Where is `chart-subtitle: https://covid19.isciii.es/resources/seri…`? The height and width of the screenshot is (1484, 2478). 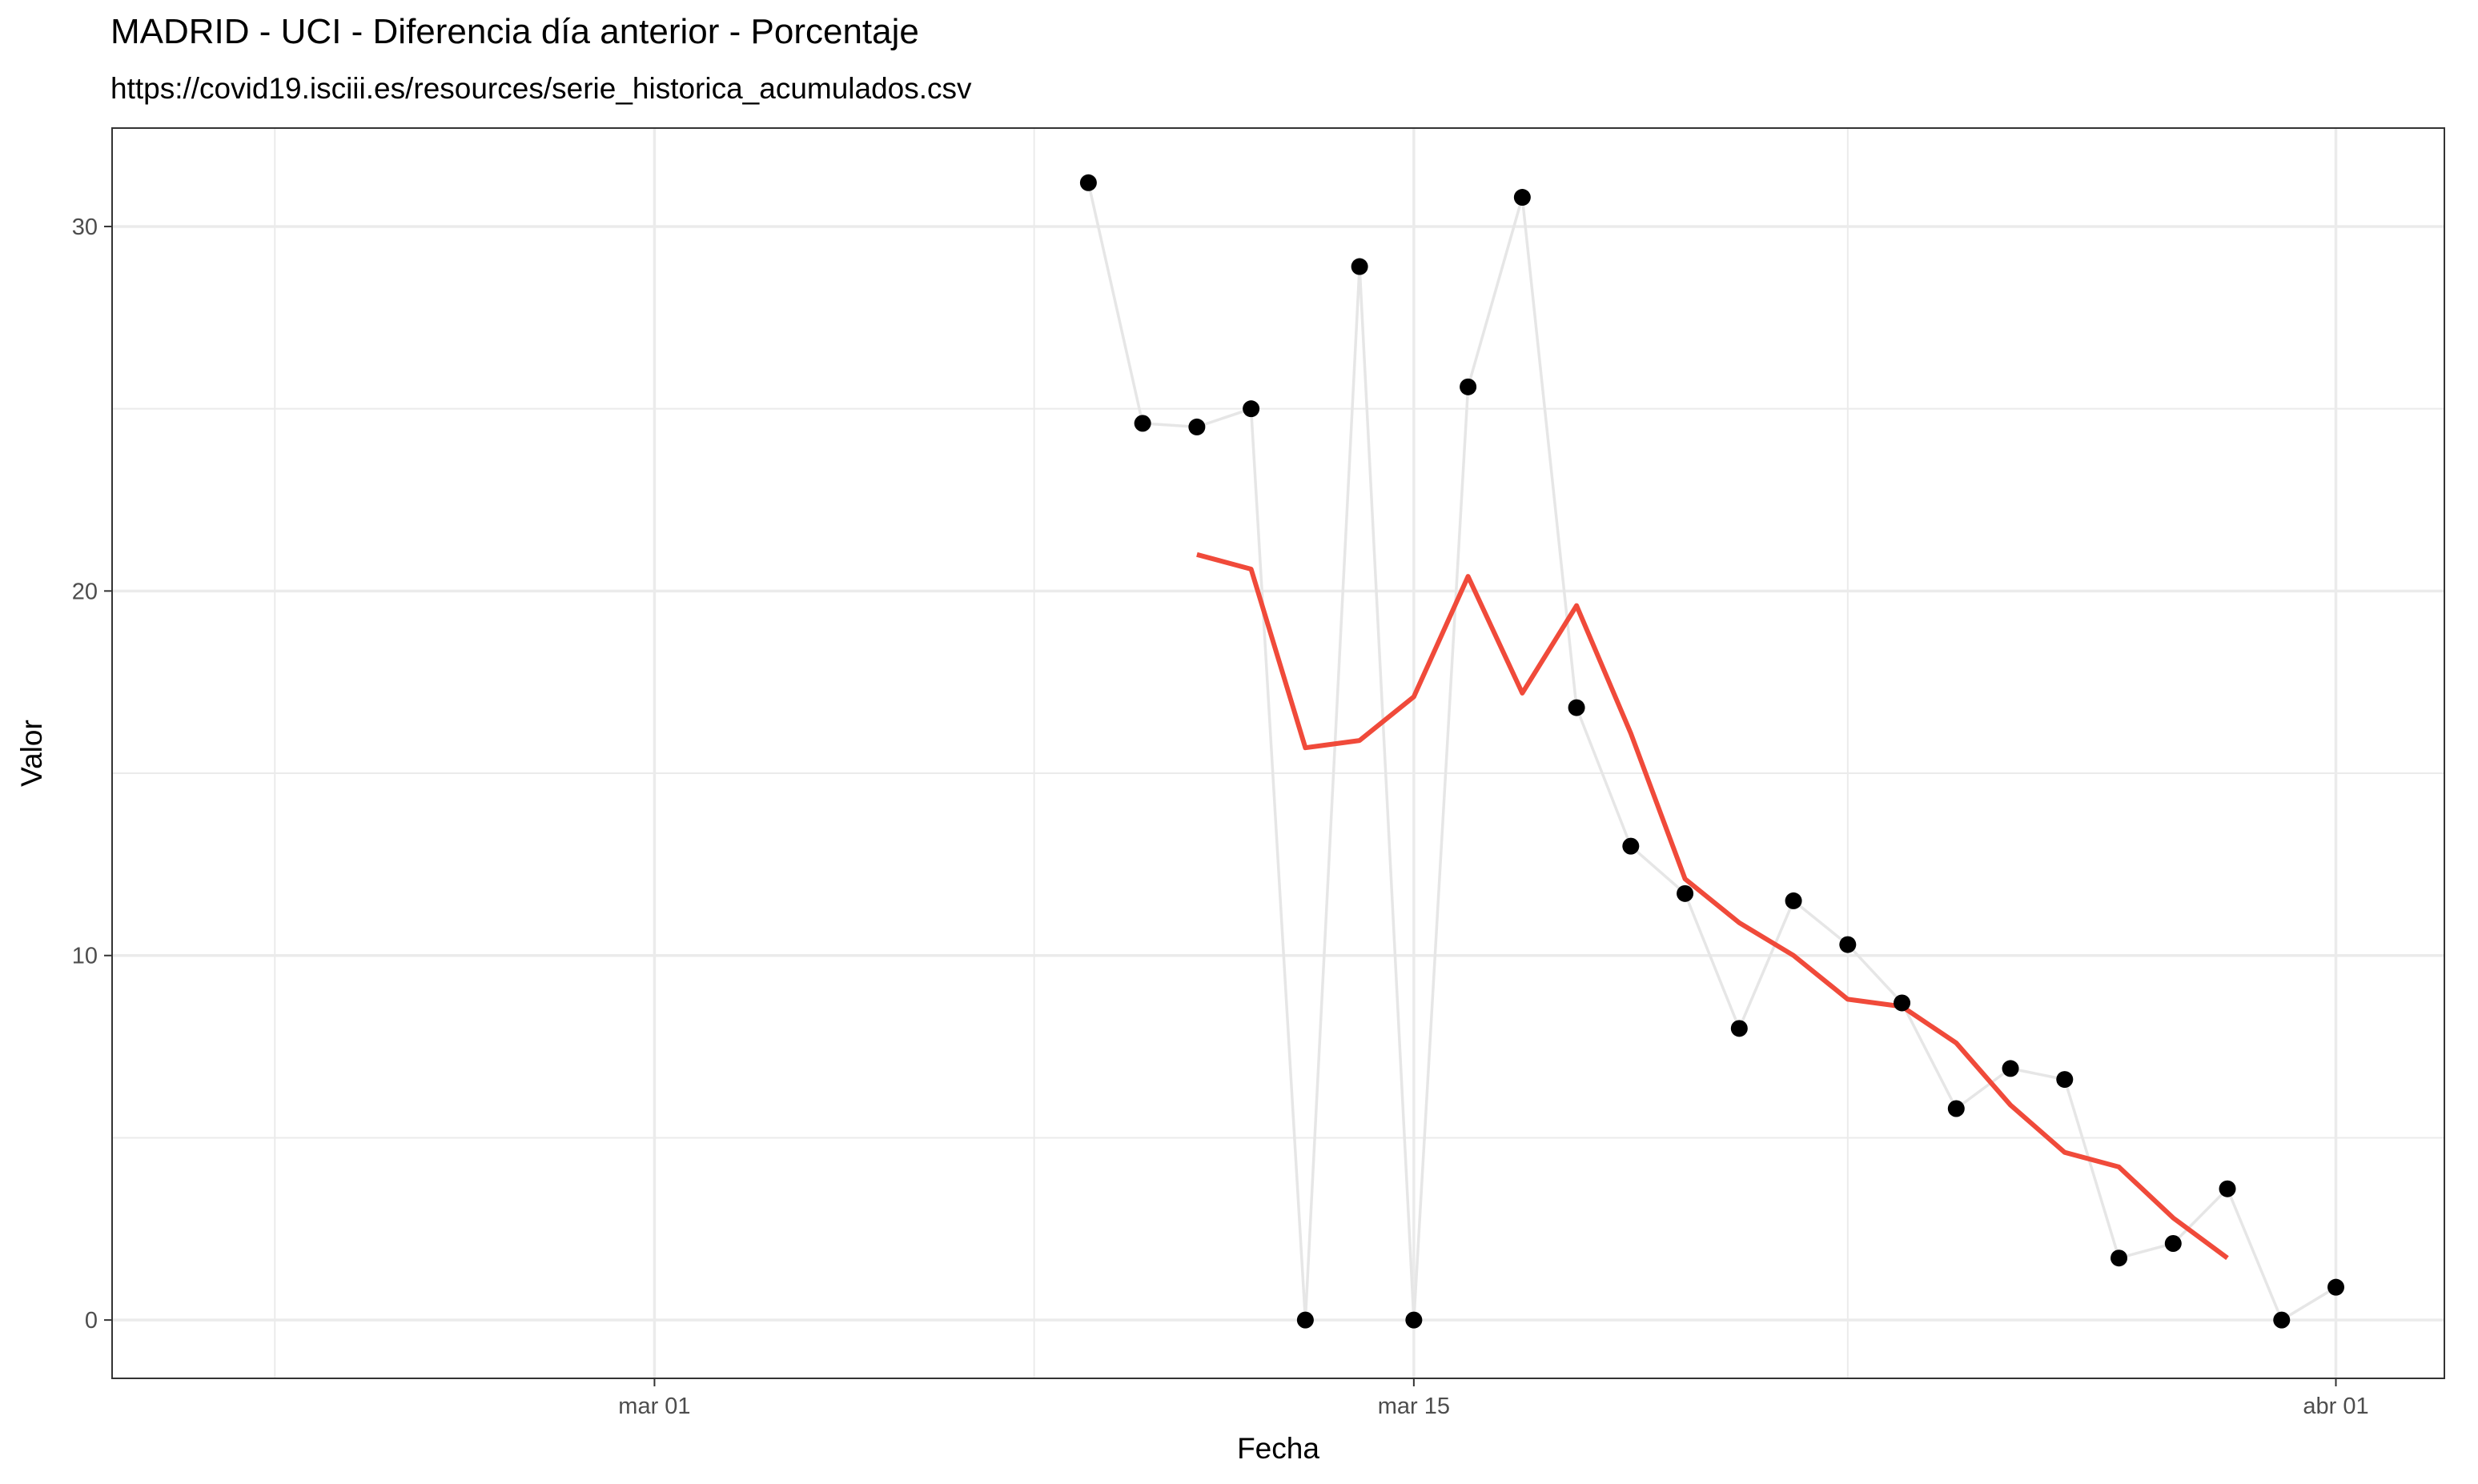
chart-subtitle: https://covid19.isciii.es/resources/seri… is located at coordinates (541, 88).